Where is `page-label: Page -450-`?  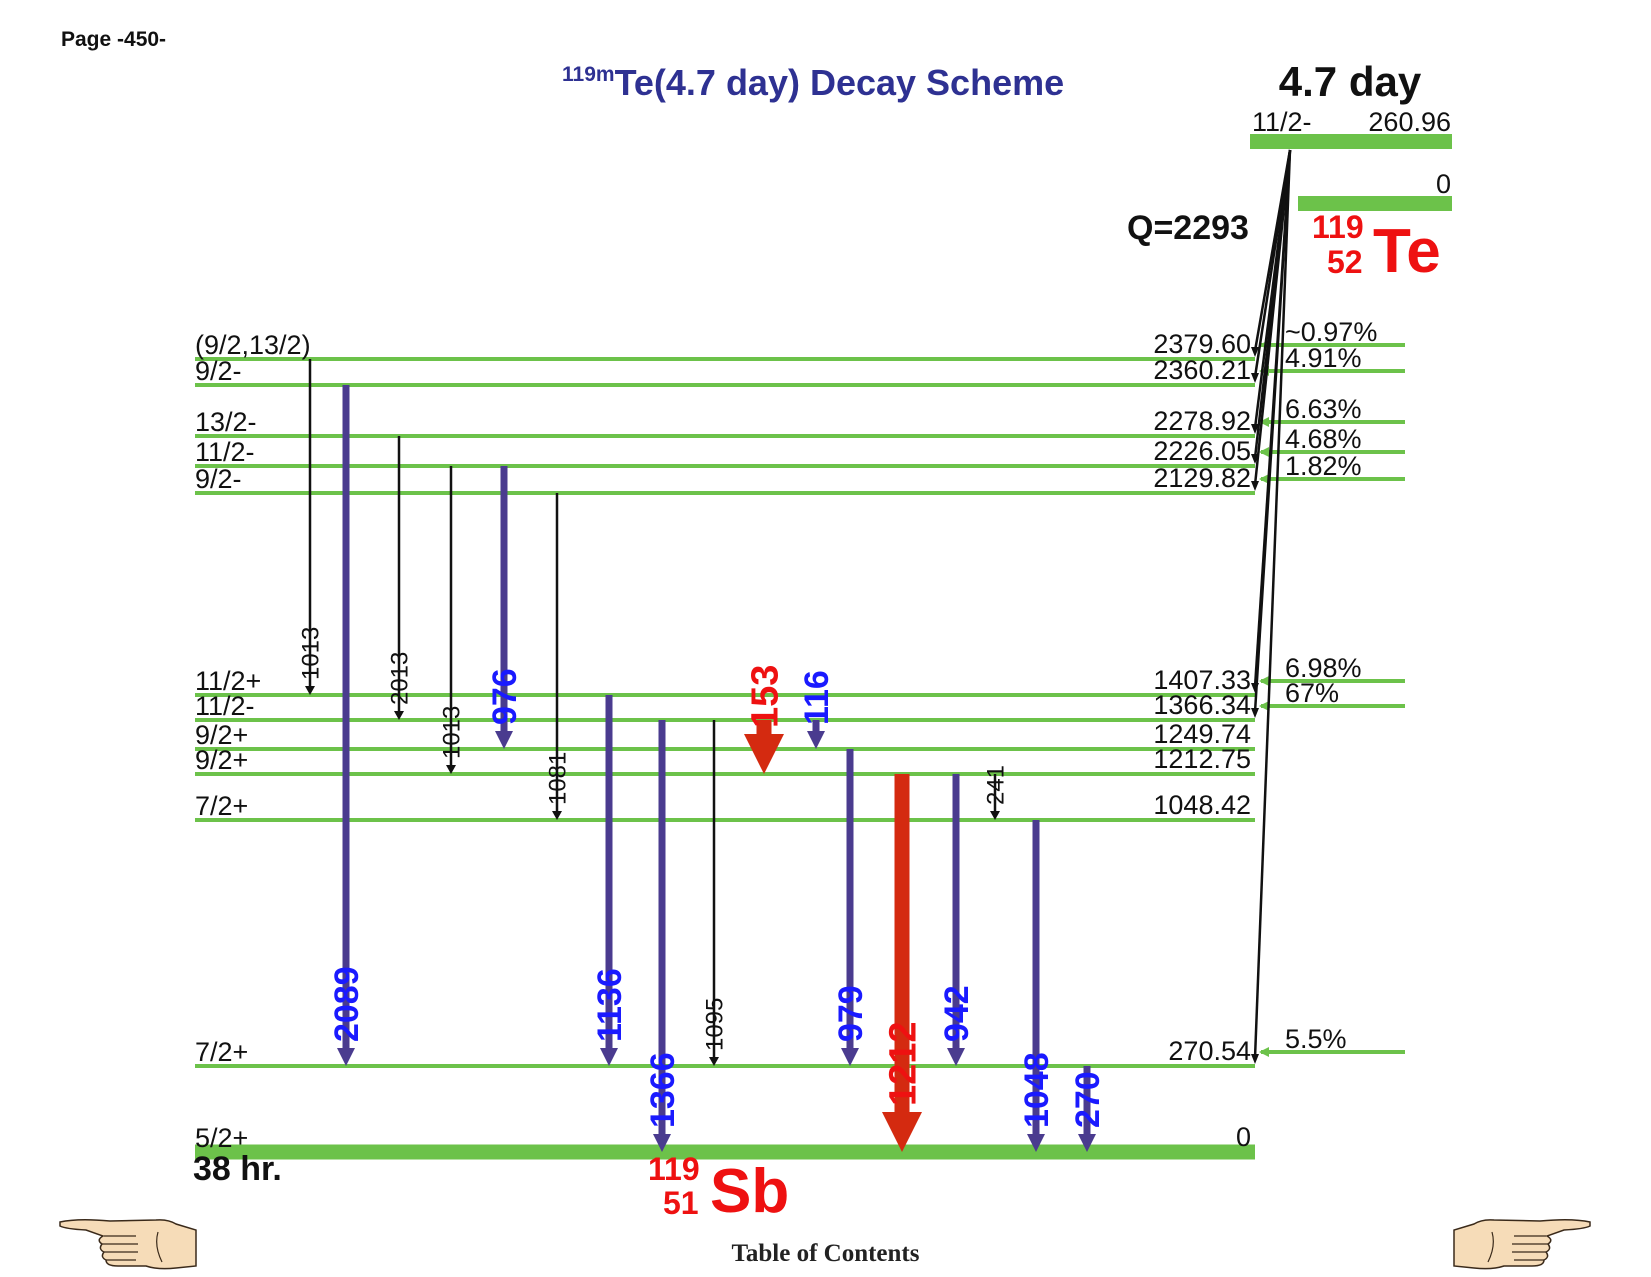
page-label: Page -450- is located at coordinates (114, 39).